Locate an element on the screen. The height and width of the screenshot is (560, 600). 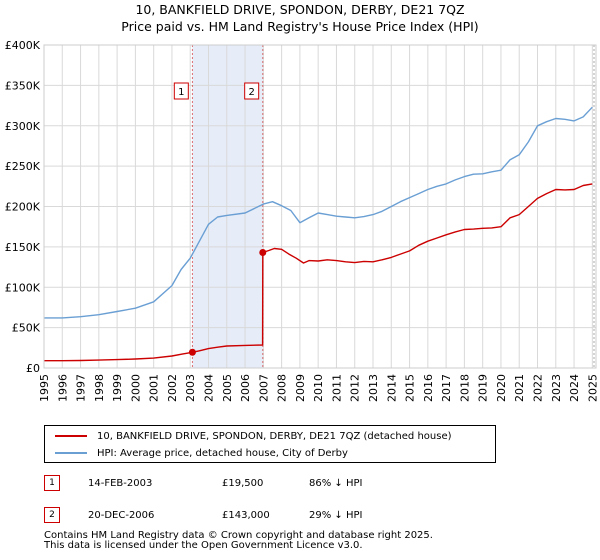
x-tick-label: 1995 is located at coordinates (44, 388).